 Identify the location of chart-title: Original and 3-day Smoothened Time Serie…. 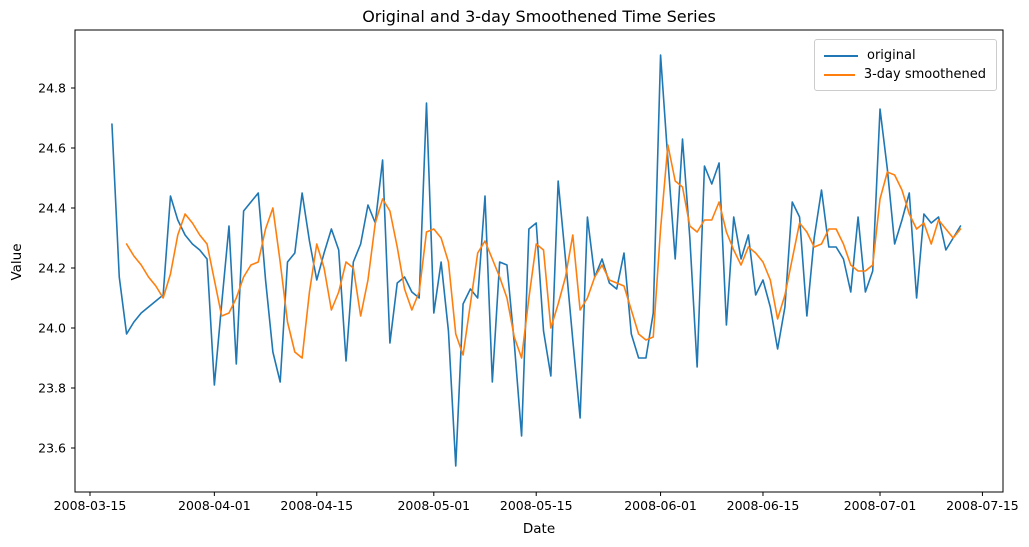
(539, 16).